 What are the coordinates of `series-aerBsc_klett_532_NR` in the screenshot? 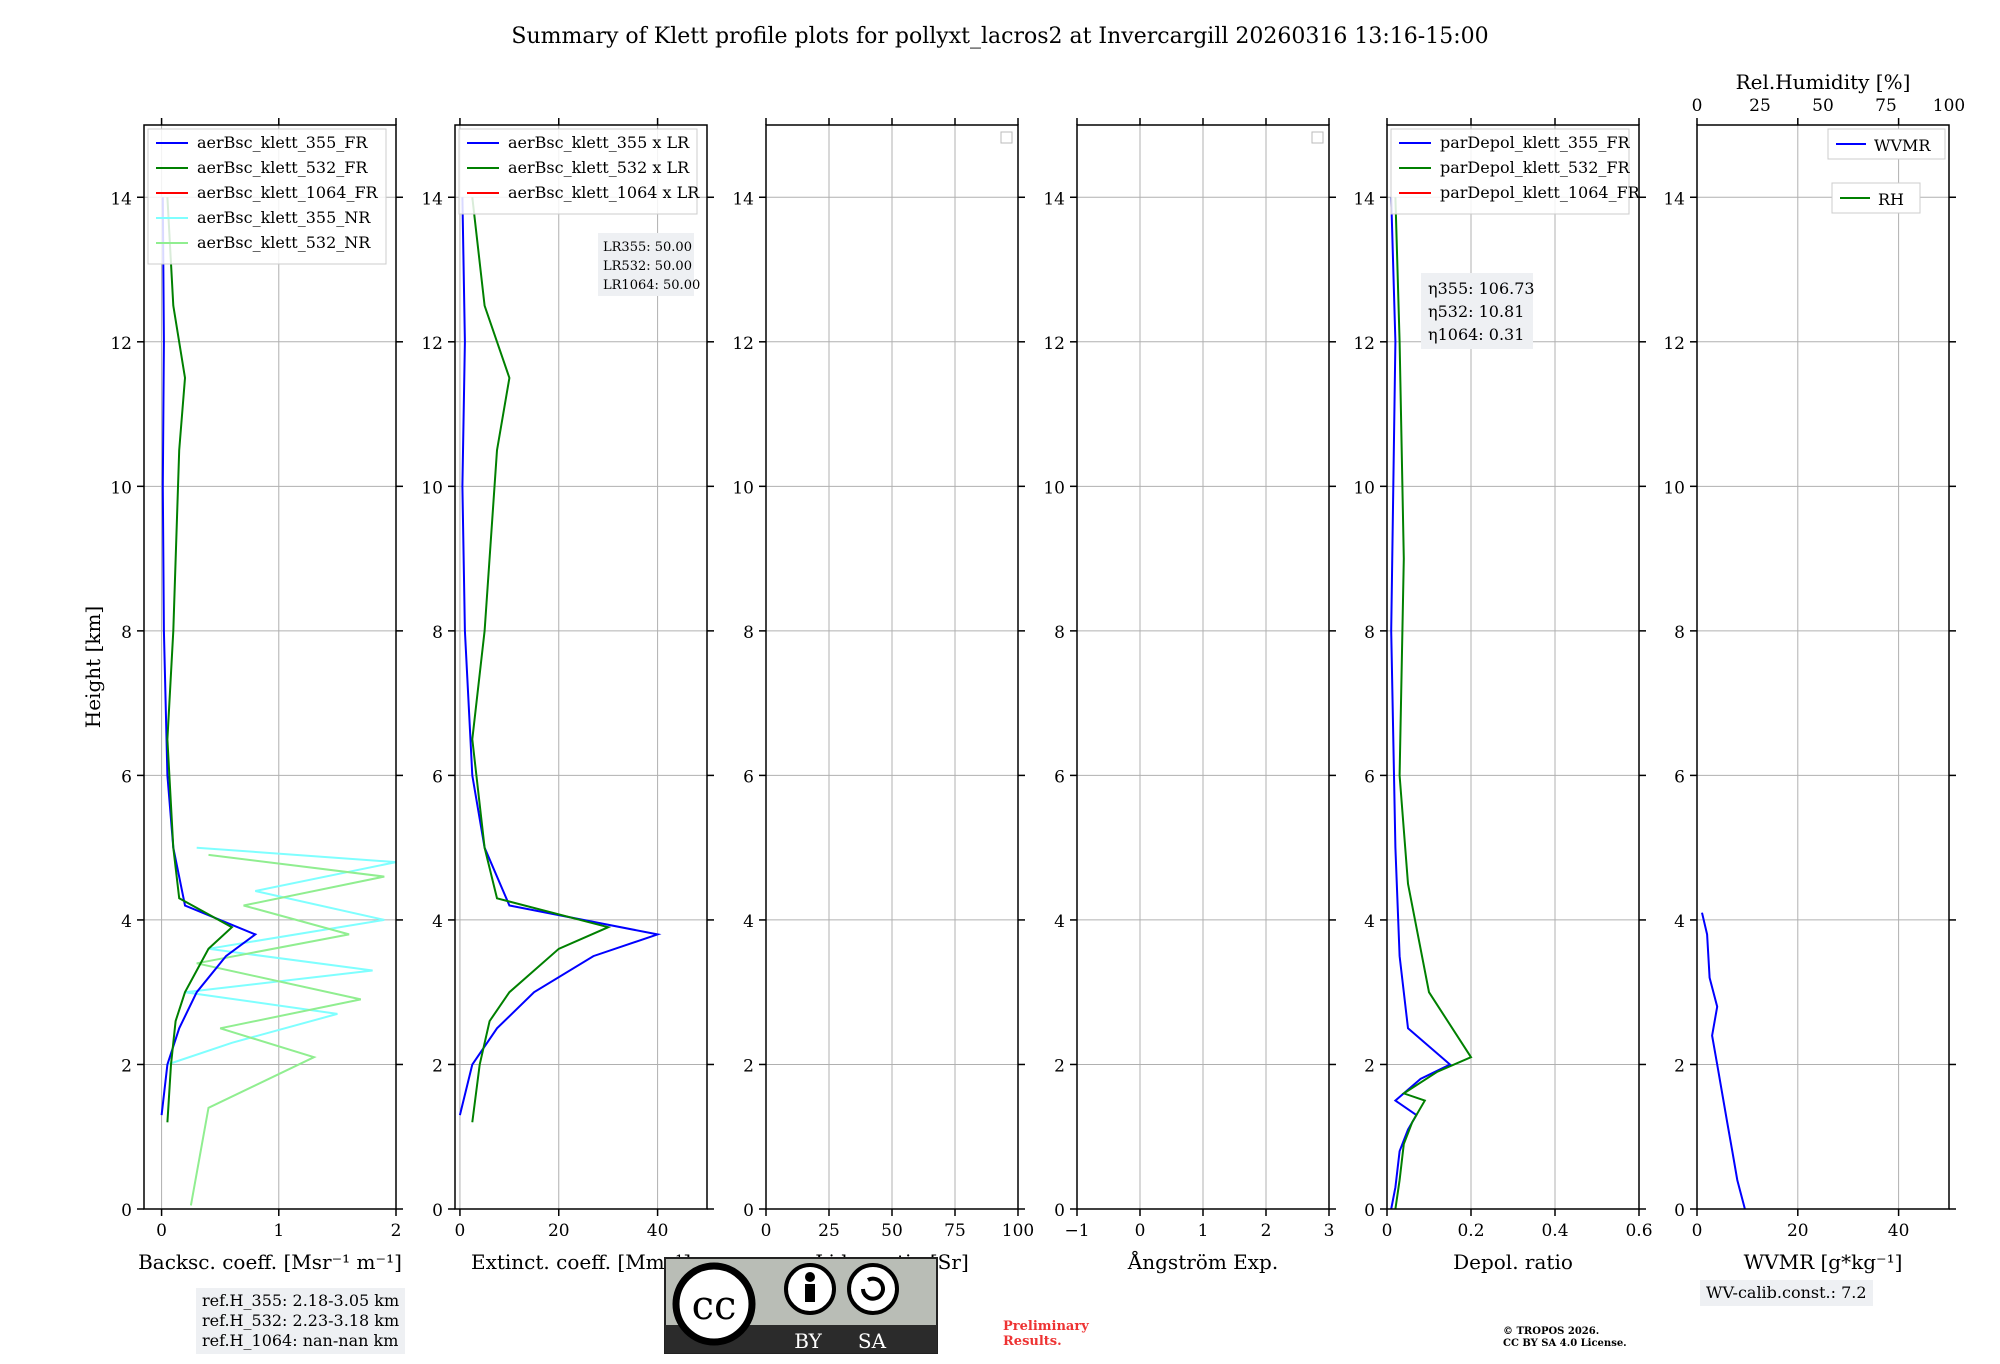 It's located at (287, 1029).